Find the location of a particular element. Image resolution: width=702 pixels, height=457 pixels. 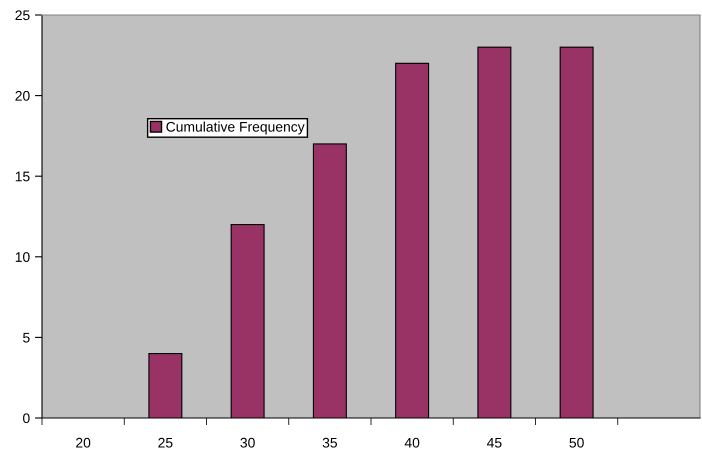

y-tick-label: 0 is located at coordinates (26, 418).